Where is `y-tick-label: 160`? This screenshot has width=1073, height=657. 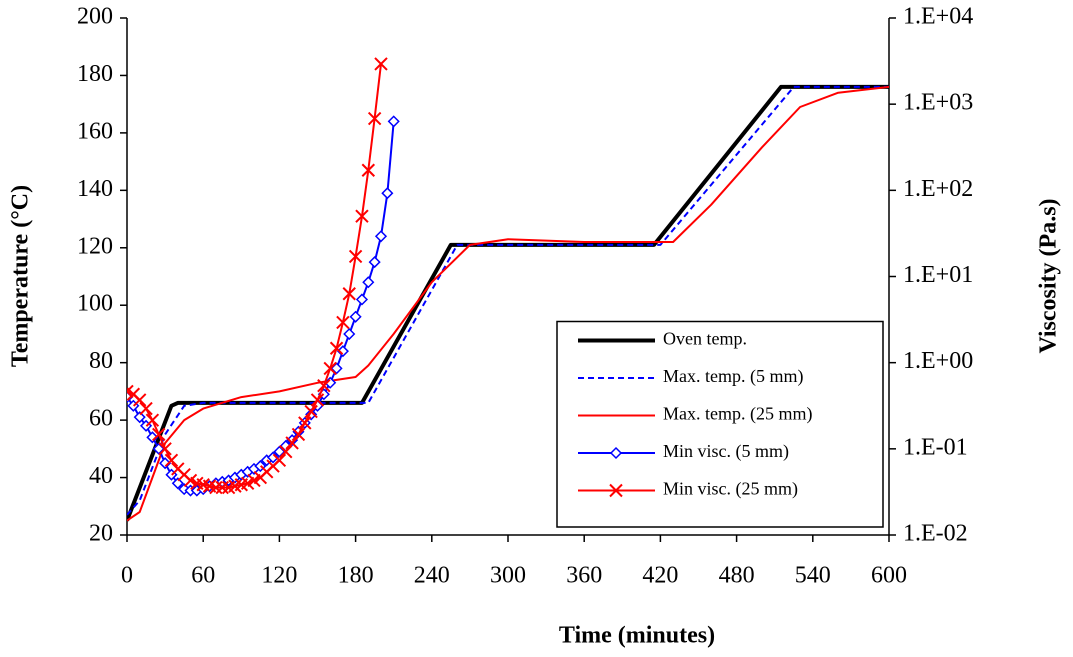
y-tick-label: 160 is located at coordinates (95, 131).